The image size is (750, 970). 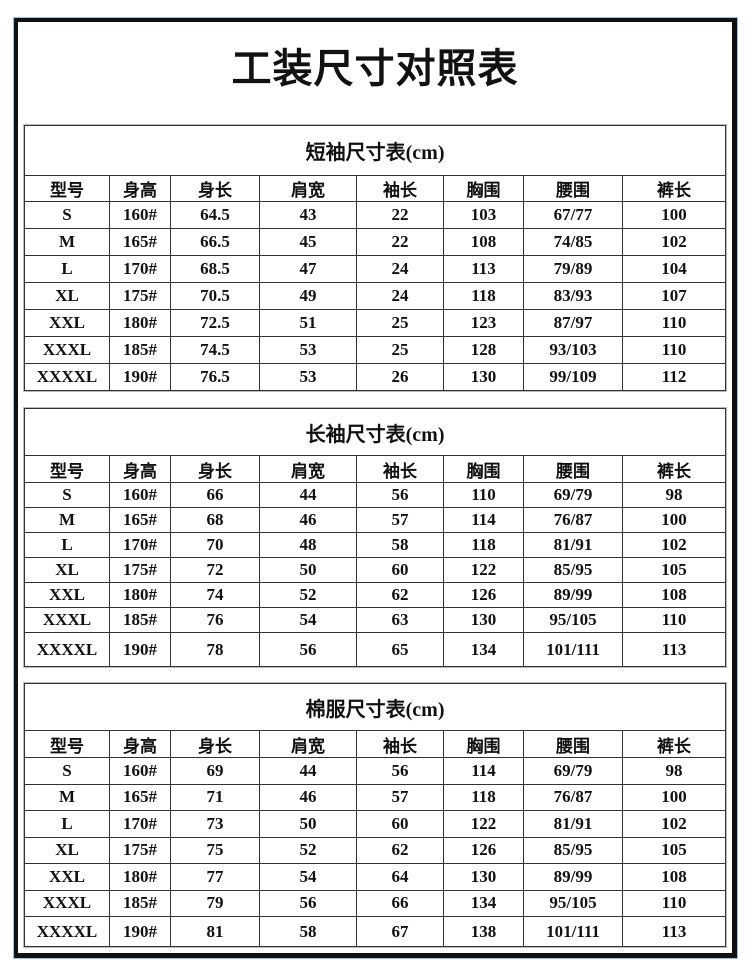 I want to click on table-cell: 26, so click(x=400, y=377).